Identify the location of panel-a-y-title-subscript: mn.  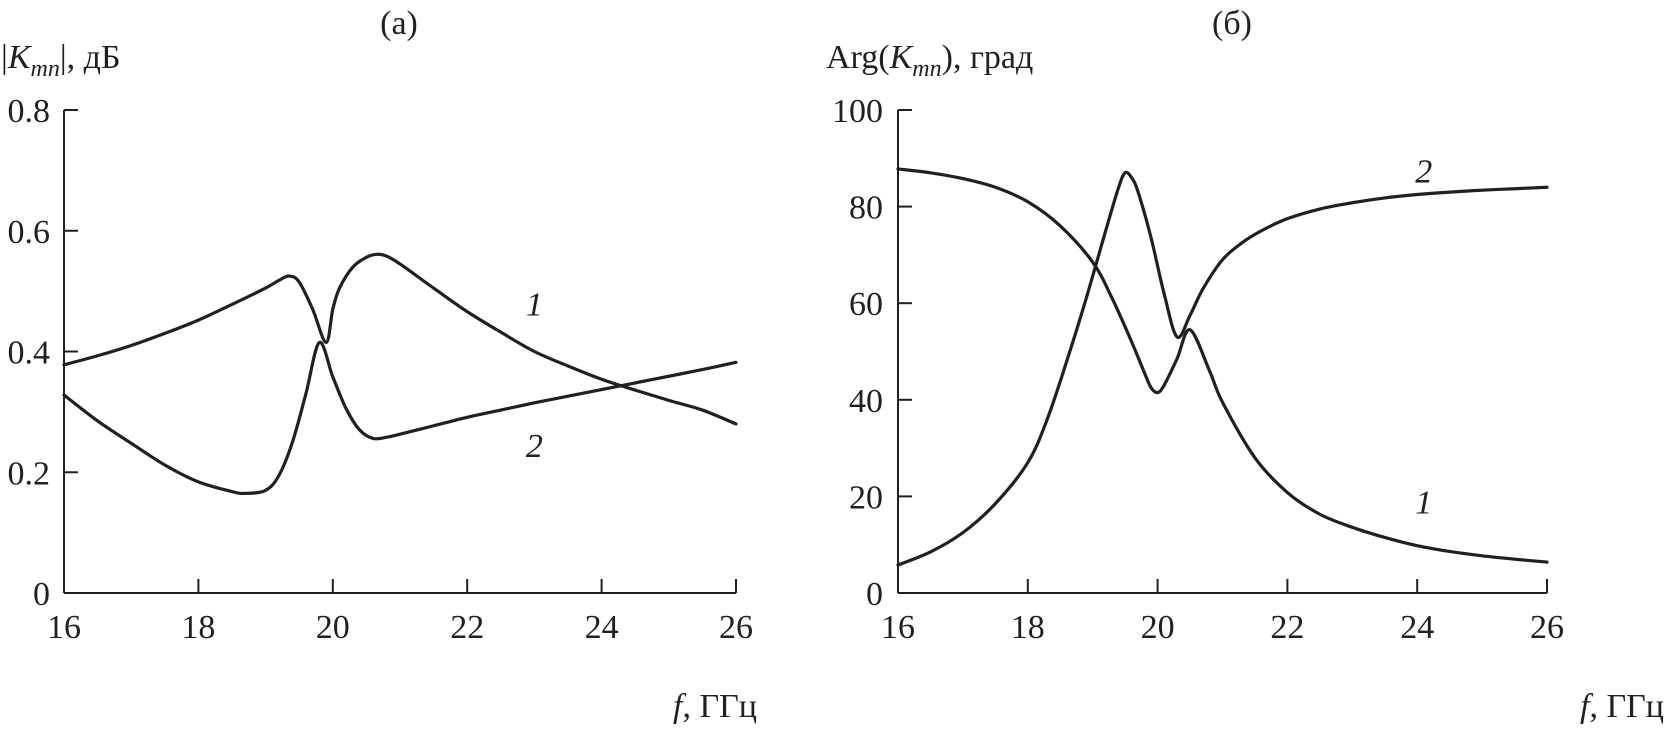
(45, 69).